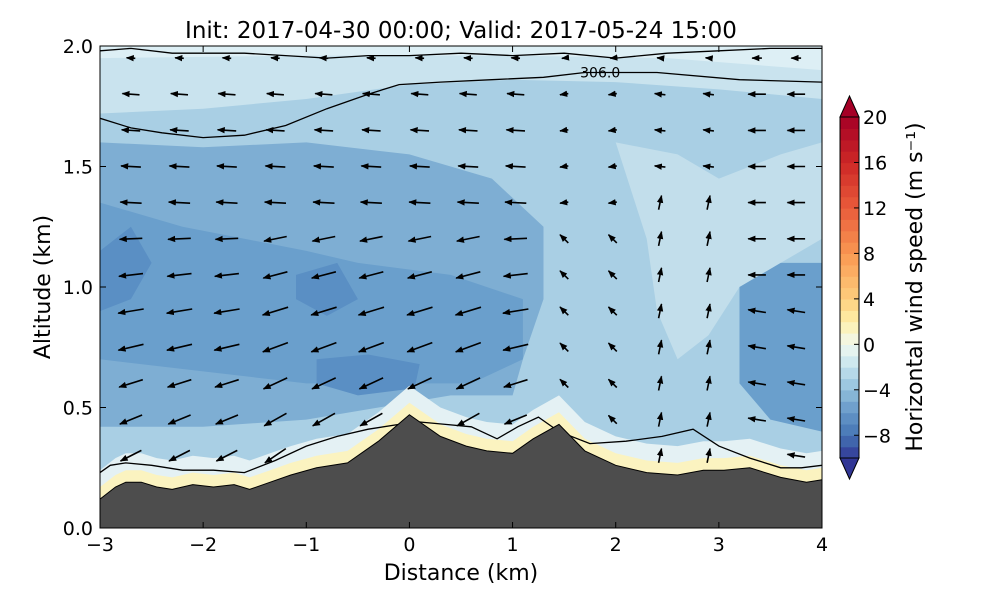  Describe the element at coordinates (461, 451) in the screenshot. I see `field-band-surface-yellow` at that location.